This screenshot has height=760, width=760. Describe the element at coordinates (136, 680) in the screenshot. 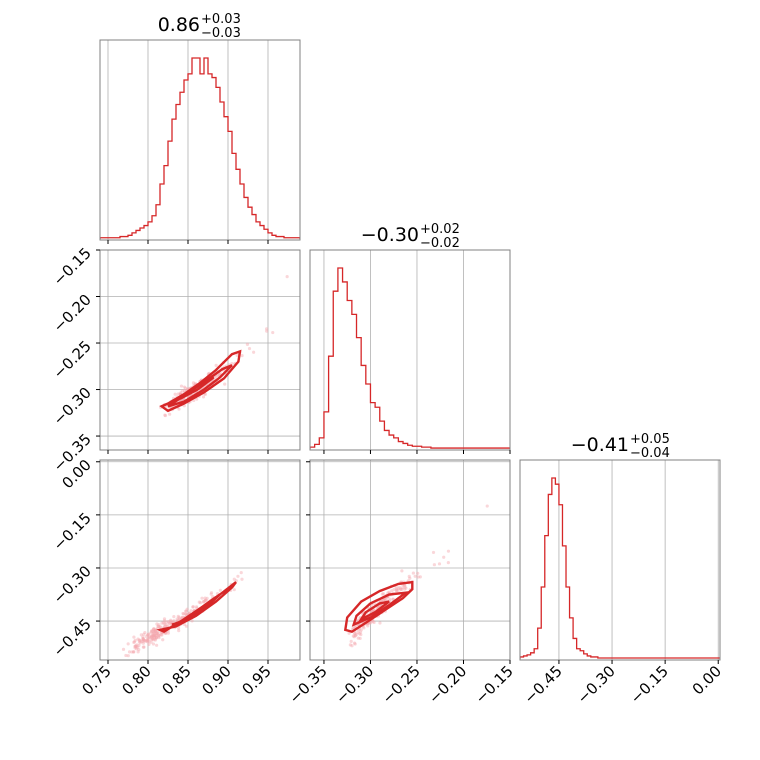

I see `xtick-label-param-0-1: 0.80` at that location.